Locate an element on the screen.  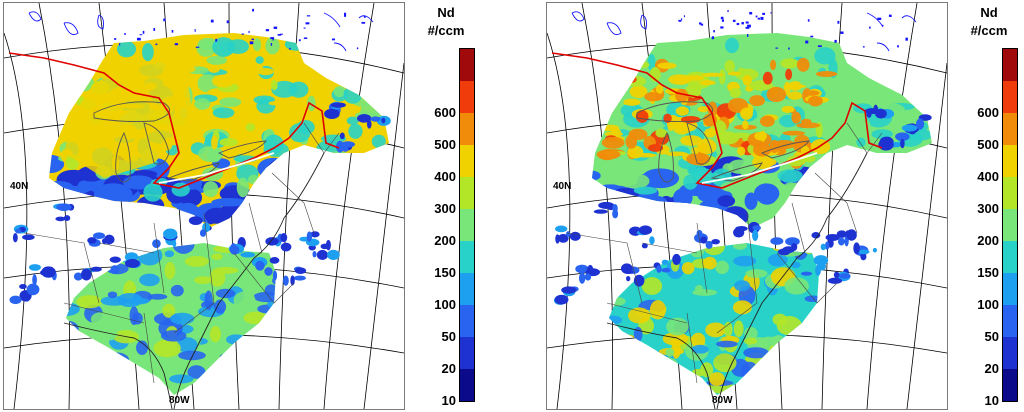
colorbar-label: 500 is located at coordinates (988, 144).